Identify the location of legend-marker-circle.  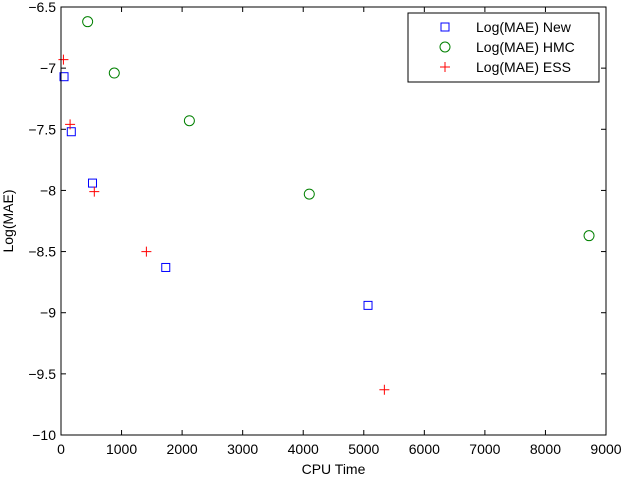
(445, 47).